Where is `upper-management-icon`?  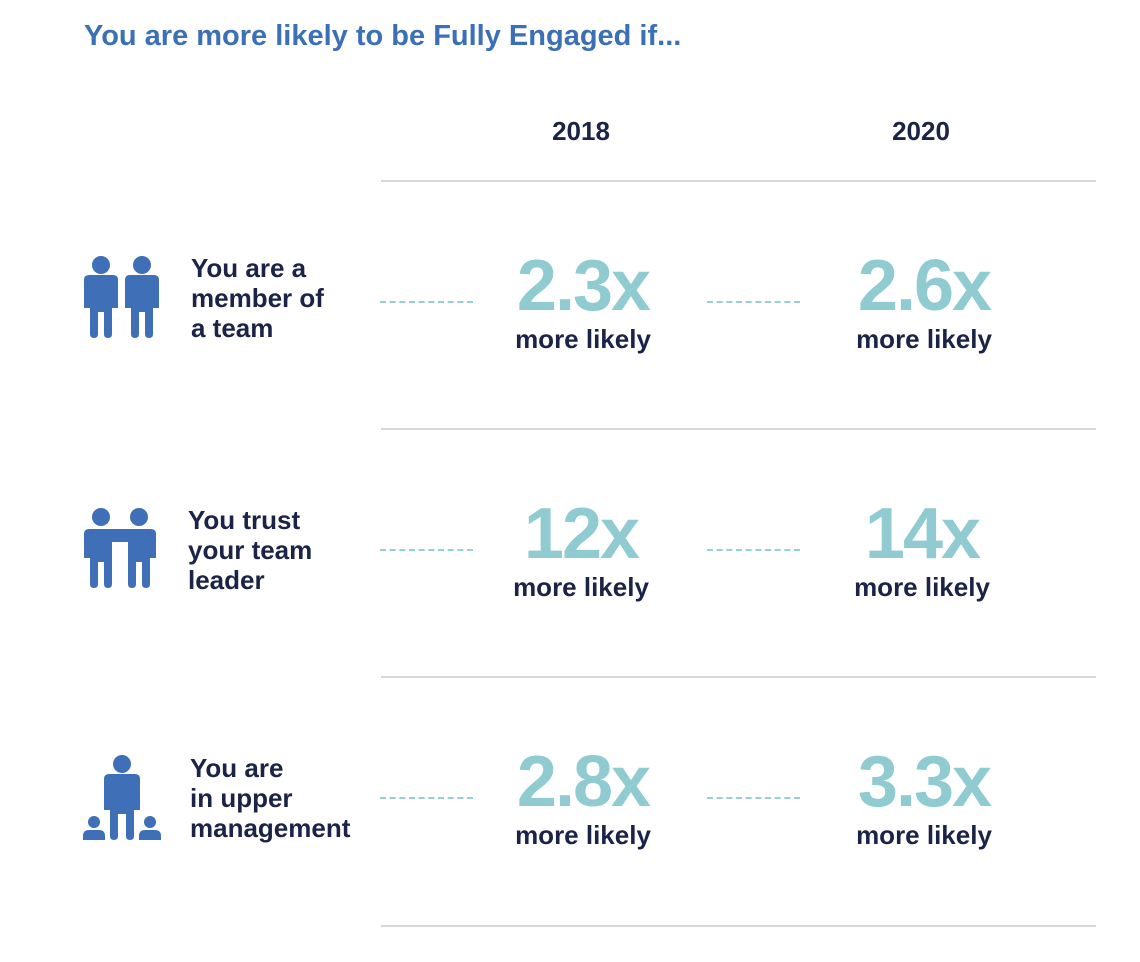 upper-management-icon is located at coordinates (123, 802).